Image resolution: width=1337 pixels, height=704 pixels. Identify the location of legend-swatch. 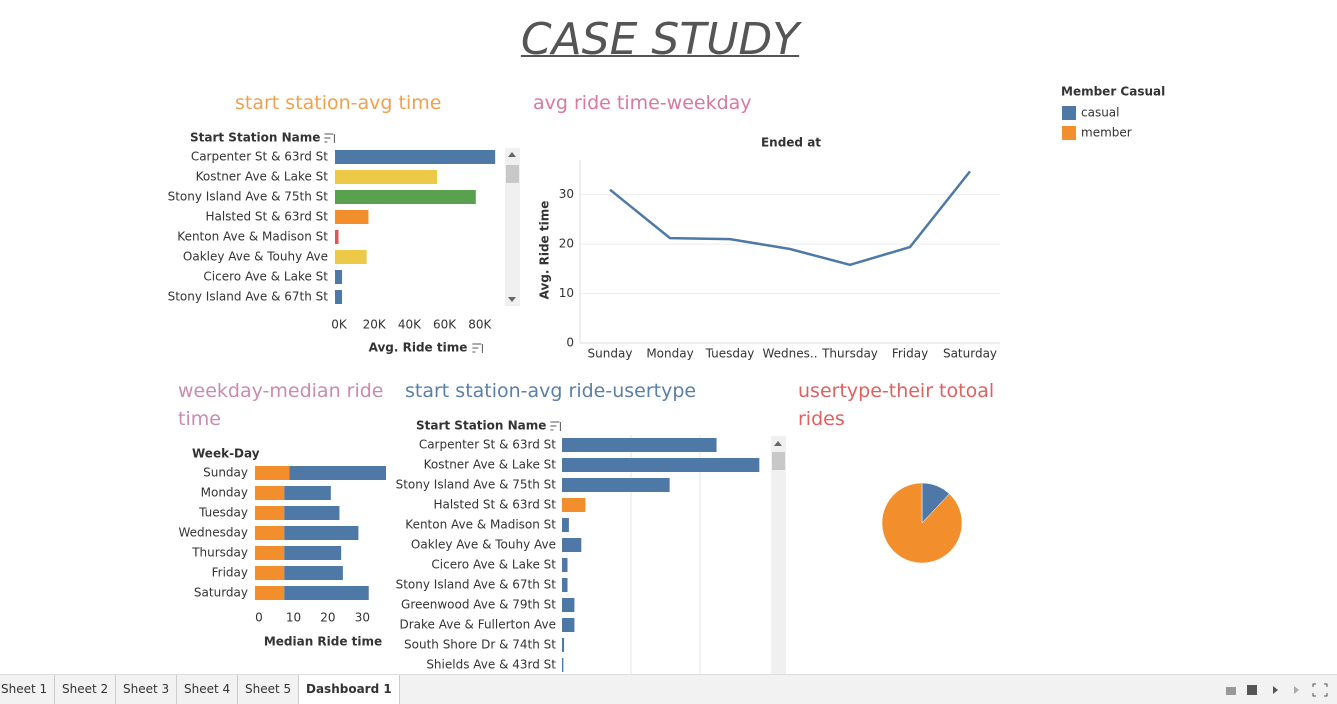
(1069, 133).